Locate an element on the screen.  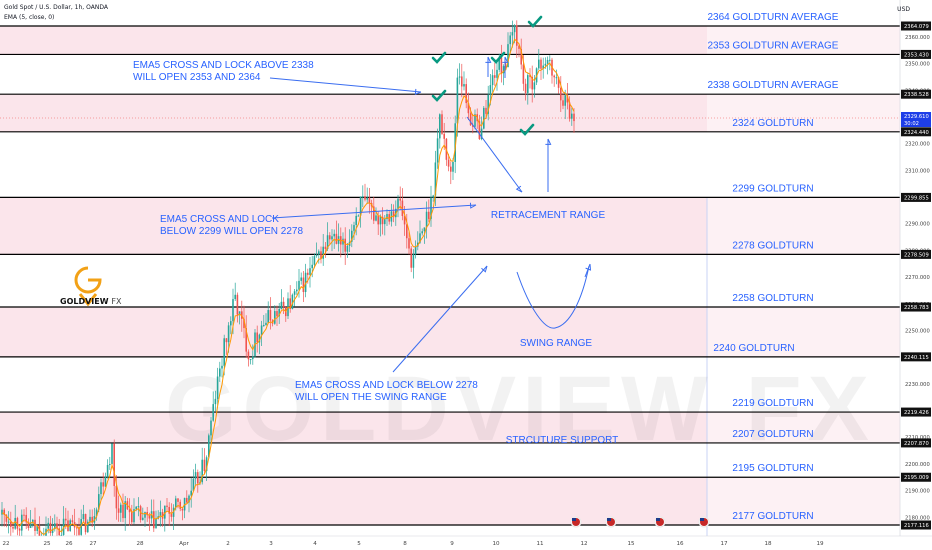
date-tick-label: Apr is located at coordinates (184, 544).